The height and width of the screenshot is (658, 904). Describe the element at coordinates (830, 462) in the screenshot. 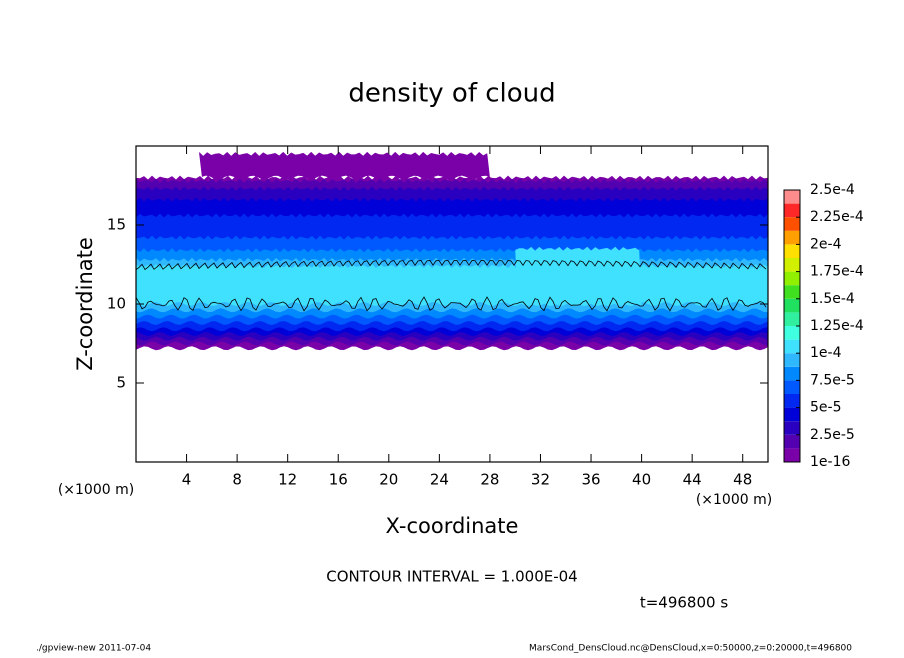

I see `colorbar-tick-label: 1e-16` at that location.